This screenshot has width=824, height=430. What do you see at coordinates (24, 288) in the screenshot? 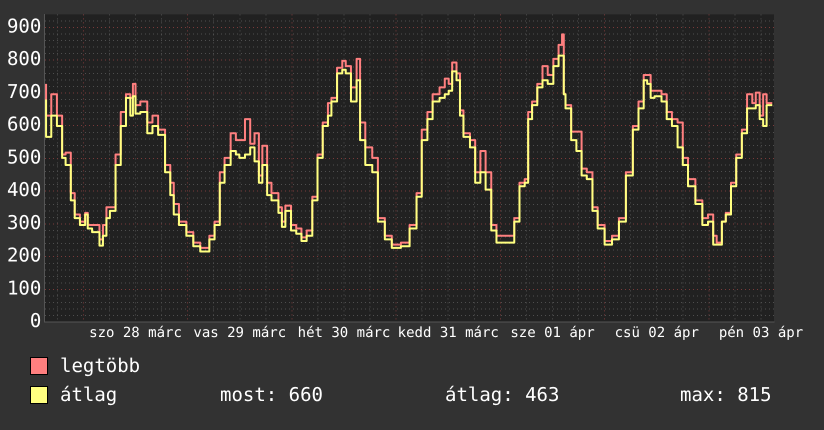
I see `y-tick-label: 100` at bounding box center [24, 288].